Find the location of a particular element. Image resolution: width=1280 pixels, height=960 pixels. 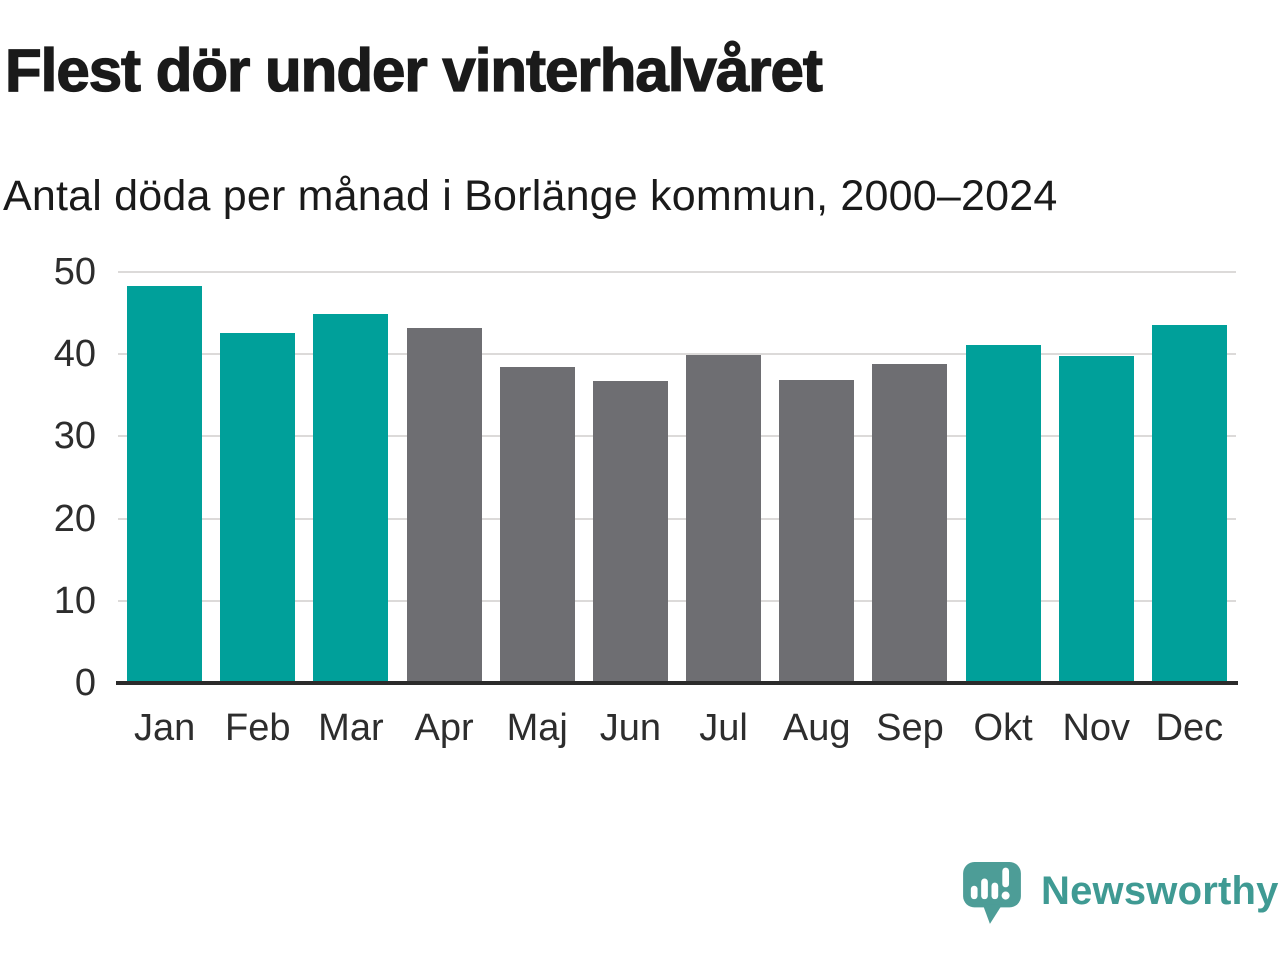

bar-feb is located at coordinates (258, 508).